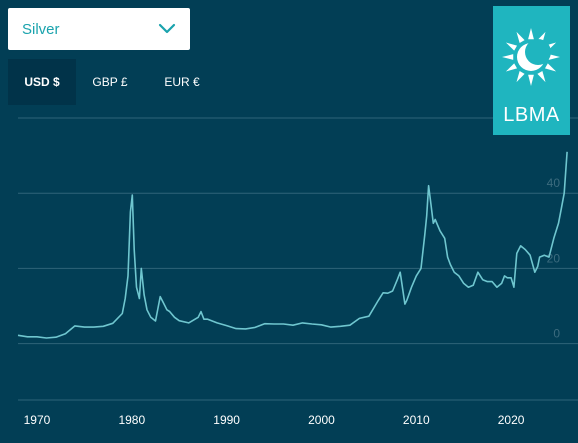  I want to click on sun-icon, so click(531, 57).